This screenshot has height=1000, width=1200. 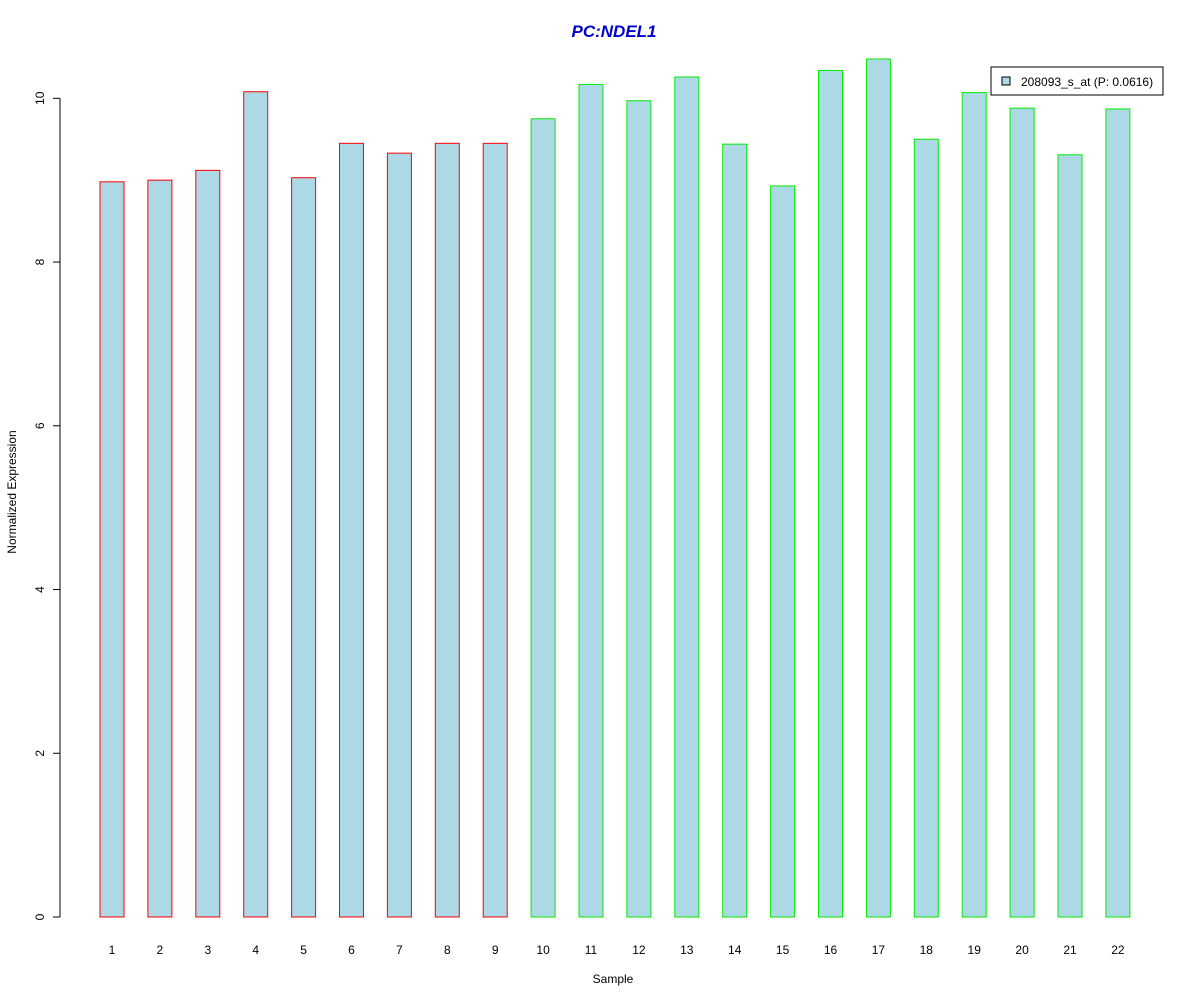 I want to click on legend-box, so click(x=1077, y=81).